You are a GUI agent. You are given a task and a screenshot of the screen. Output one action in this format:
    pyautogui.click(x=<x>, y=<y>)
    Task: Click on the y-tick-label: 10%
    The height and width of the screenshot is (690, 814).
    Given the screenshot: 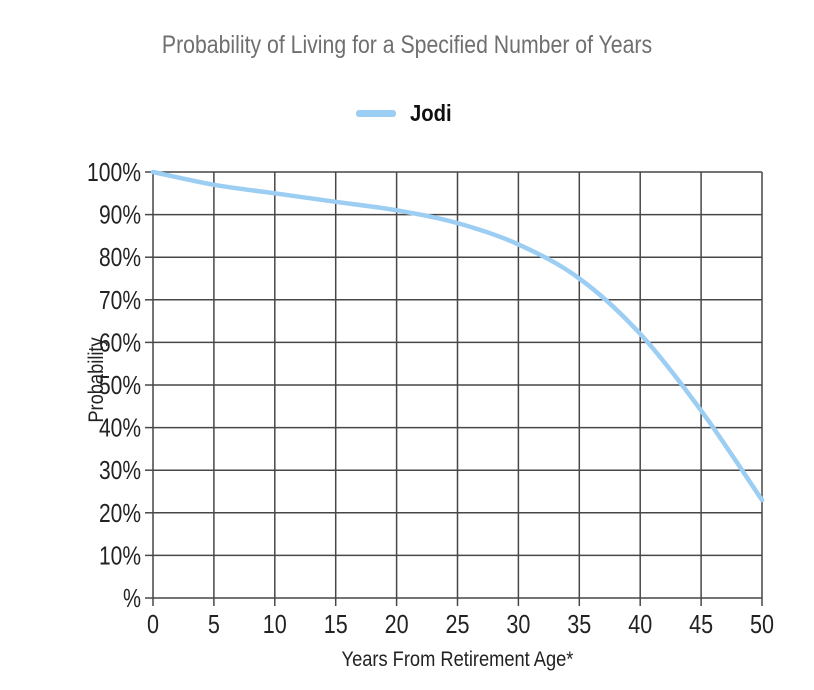 What is the action you would take?
    pyautogui.click(x=120, y=555)
    